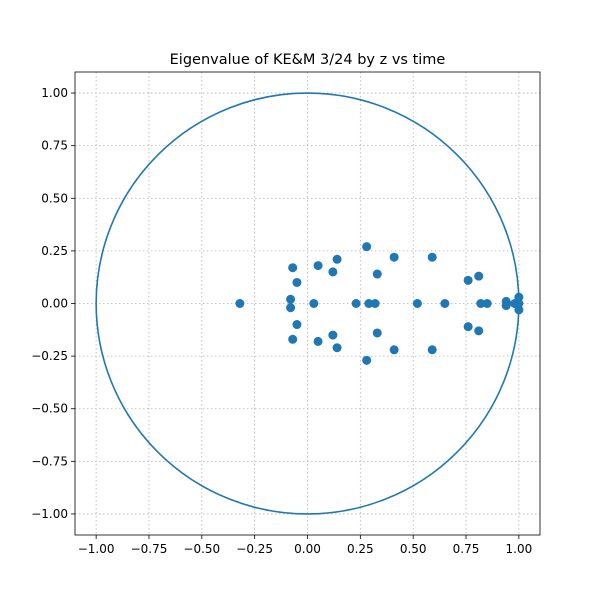 The width and height of the screenshot is (600, 600). Describe the element at coordinates (54, 198) in the screenshot. I see `y-tick-label: 0.50` at that location.